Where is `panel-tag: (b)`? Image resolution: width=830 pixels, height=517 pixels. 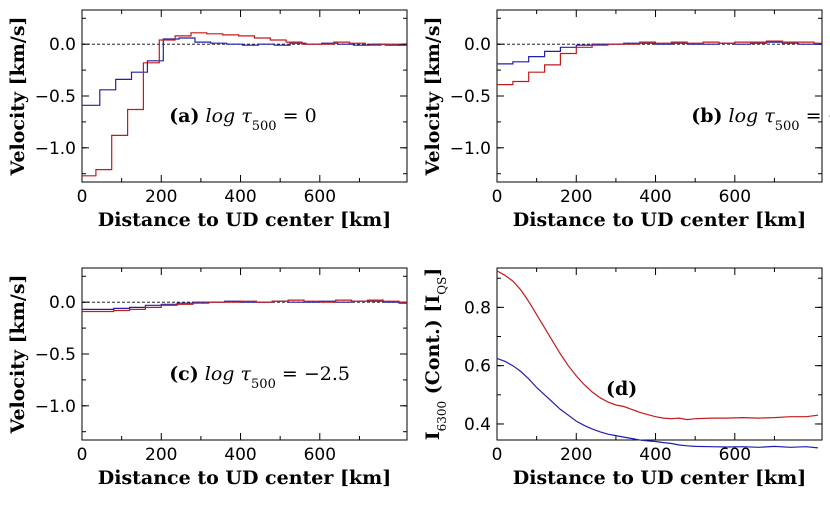 panel-tag: (b) is located at coordinates (706, 116).